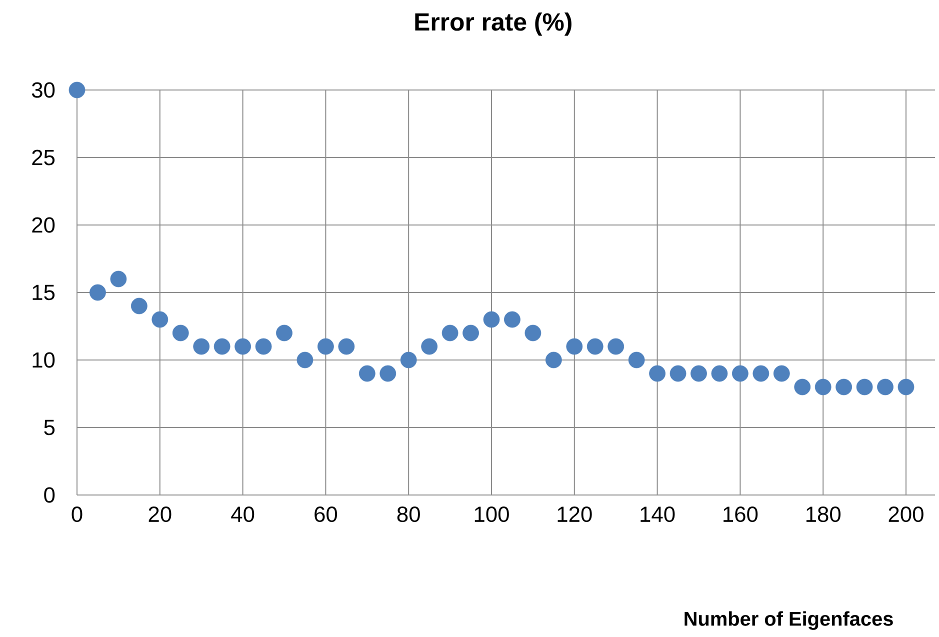 The height and width of the screenshot is (637, 939). Describe the element at coordinates (43, 225) in the screenshot. I see `y-tick-label: 20` at that location.